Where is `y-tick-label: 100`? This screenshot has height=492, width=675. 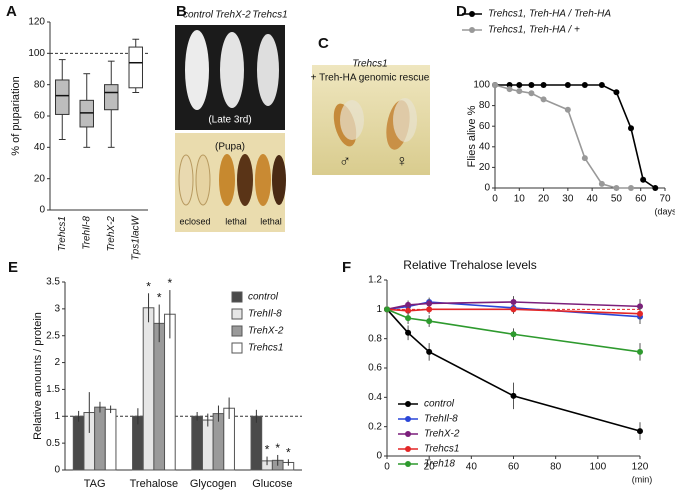 y-tick-label: 100 is located at coordinates (36, 53).